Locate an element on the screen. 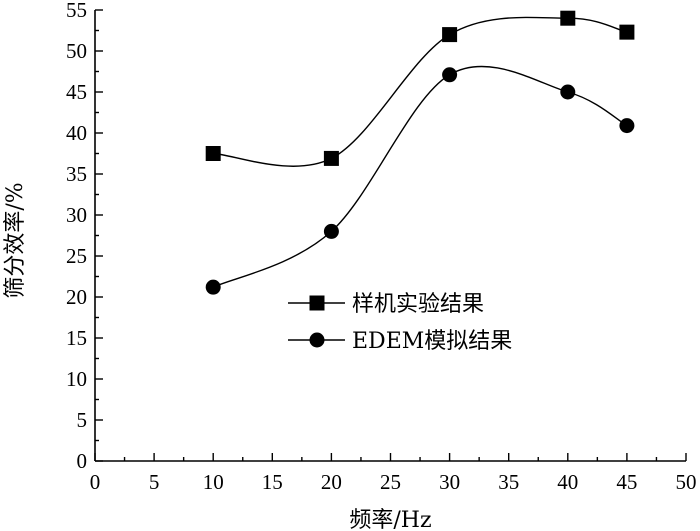 This screenshot has height=531, width=700. y-axis-ticks: 0 5 10 15 20 25 30 35 40 45 50 55 is located at coordinates (84, 236).